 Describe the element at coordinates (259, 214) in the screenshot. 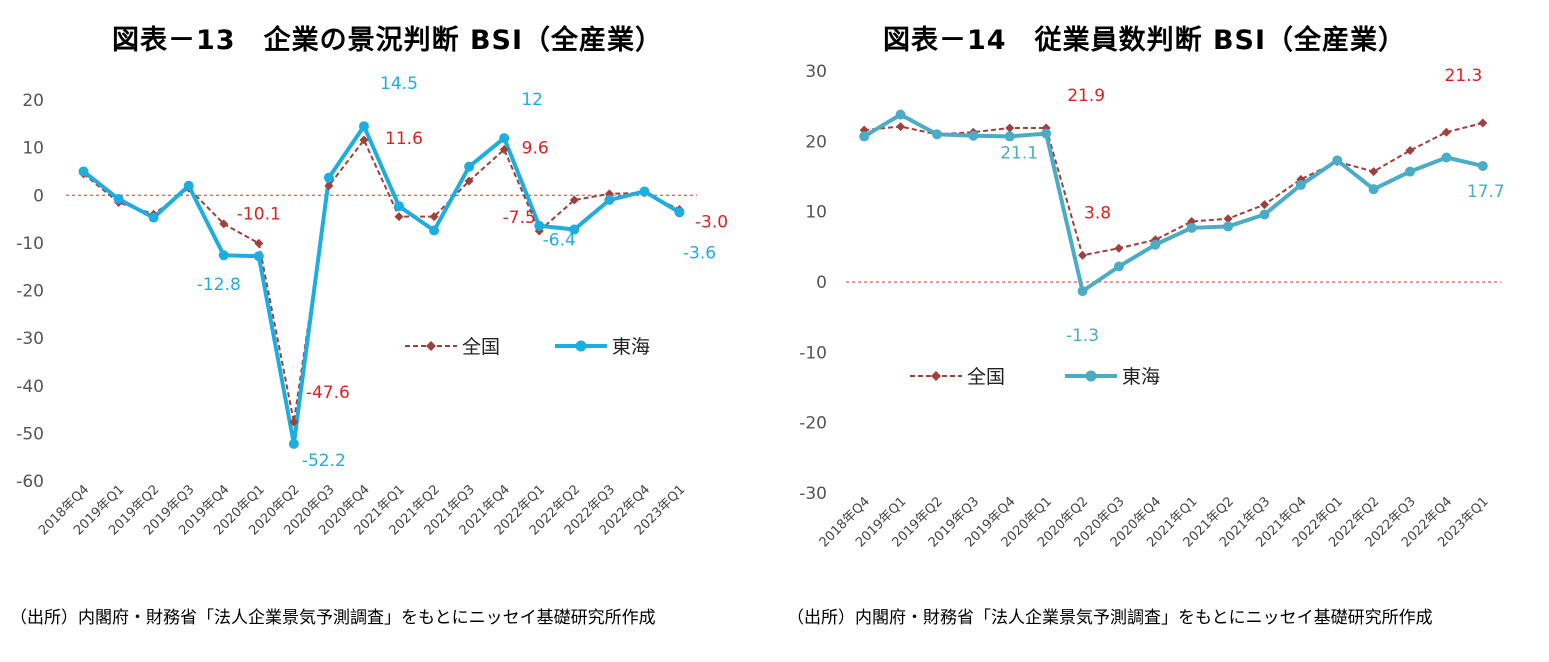

I see `data-label-national: -10.1` at that location.